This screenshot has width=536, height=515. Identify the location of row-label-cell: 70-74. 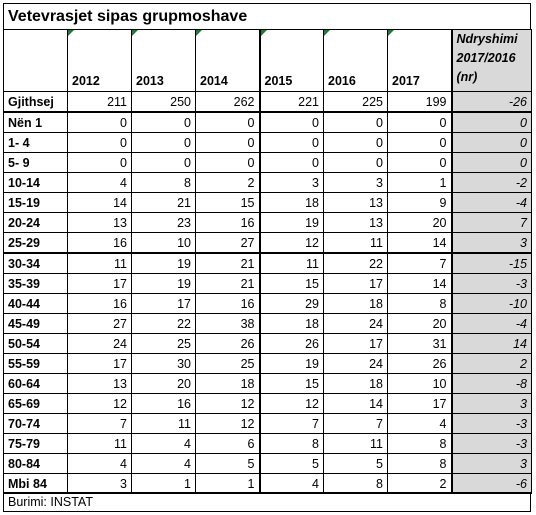
(35, 423).